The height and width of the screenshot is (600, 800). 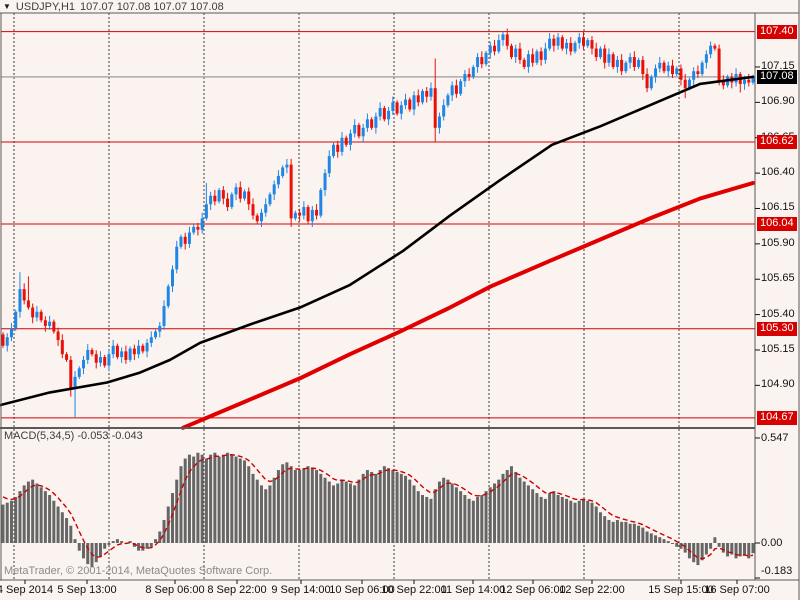 What do you see at coordinates (237, 590) in the screenshot?
I see `time-axis-label: 8 Sep 22:00` at bounding box center [237, 590].